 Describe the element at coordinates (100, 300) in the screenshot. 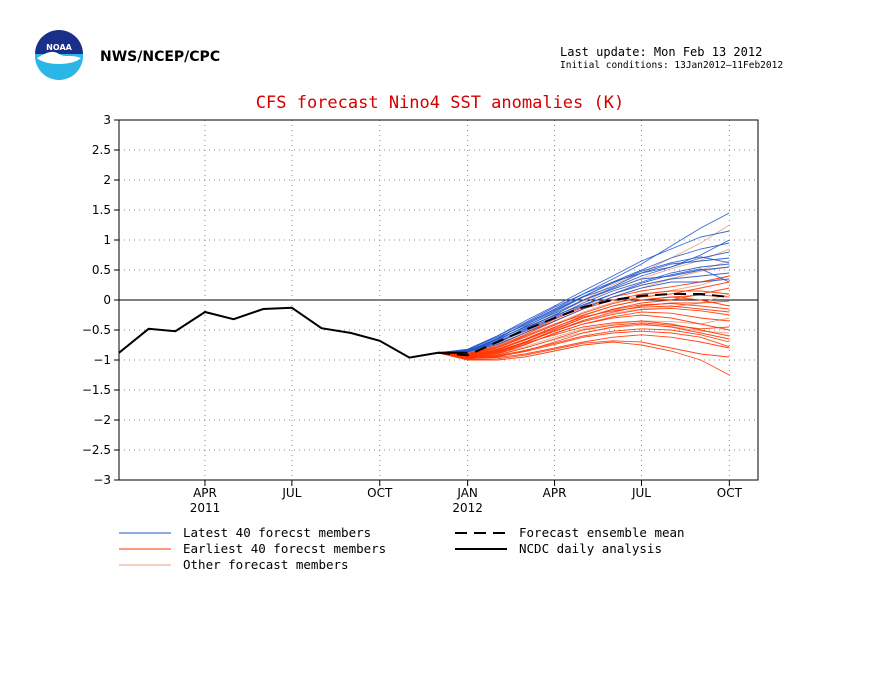

I see `y-axis: 3 2.5 2 1.5 1 0.5 0 −0.5 −1 −1.5 −2 −2.5 −3` at that location.